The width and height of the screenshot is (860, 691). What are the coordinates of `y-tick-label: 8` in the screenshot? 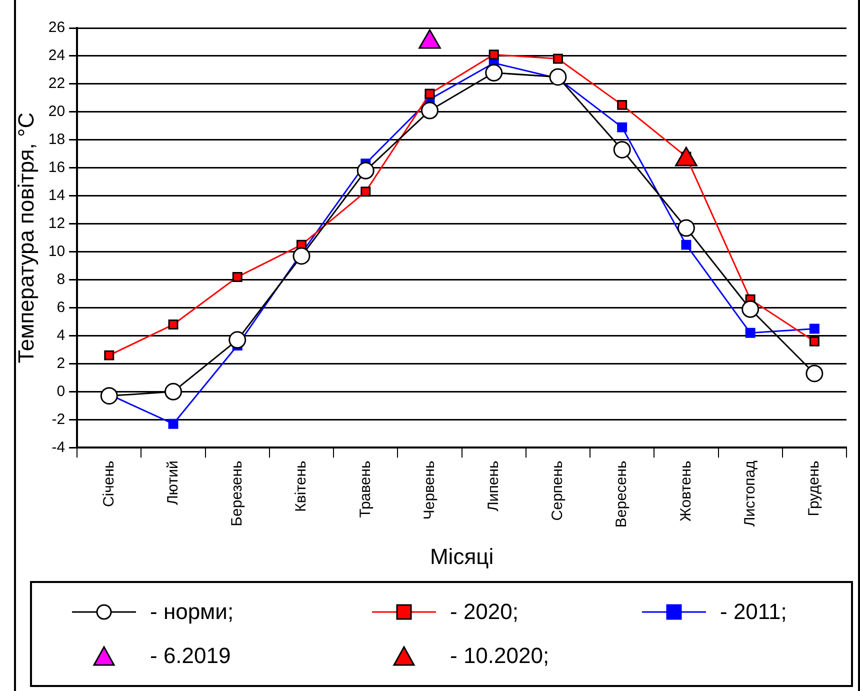 It's located at (61, 279).